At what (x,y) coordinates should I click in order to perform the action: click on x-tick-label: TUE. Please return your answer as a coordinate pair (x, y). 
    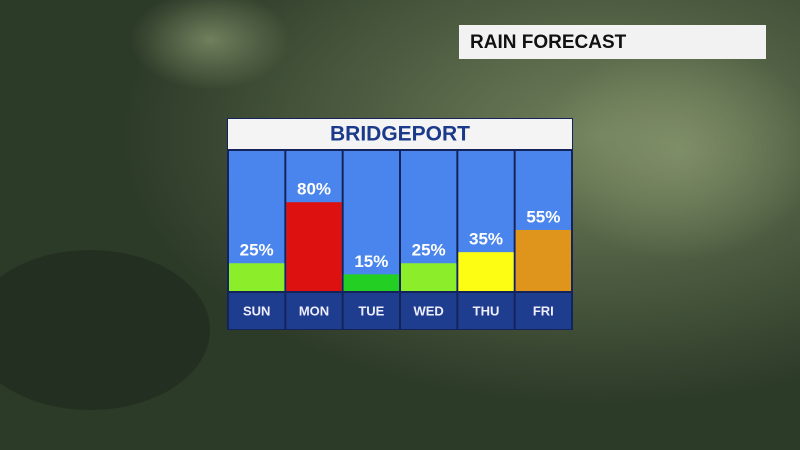
    Looking at the image, I should click on (371, 310).